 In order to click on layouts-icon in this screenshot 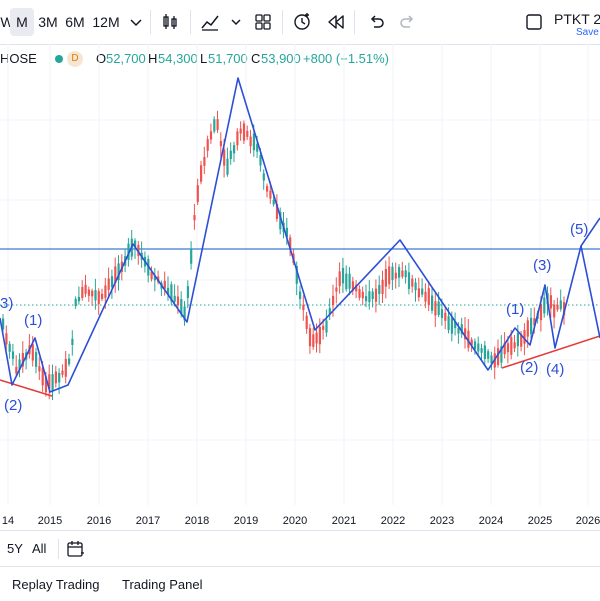, I will do `click(263, 22)`.